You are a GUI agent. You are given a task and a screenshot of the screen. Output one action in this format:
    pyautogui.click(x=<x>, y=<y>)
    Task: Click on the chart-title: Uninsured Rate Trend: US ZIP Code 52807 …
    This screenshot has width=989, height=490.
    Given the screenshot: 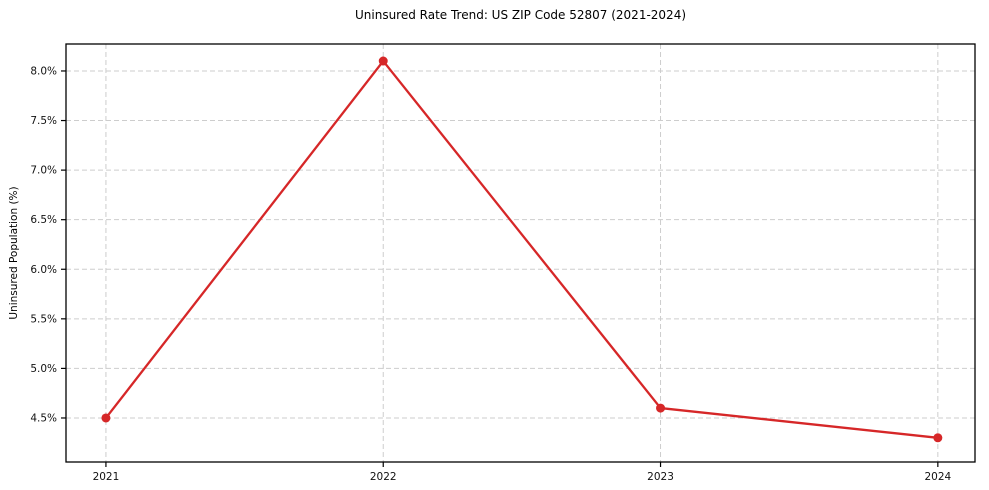 What is the action you would take?
    pyautogui.click(x=520, y=15)
    